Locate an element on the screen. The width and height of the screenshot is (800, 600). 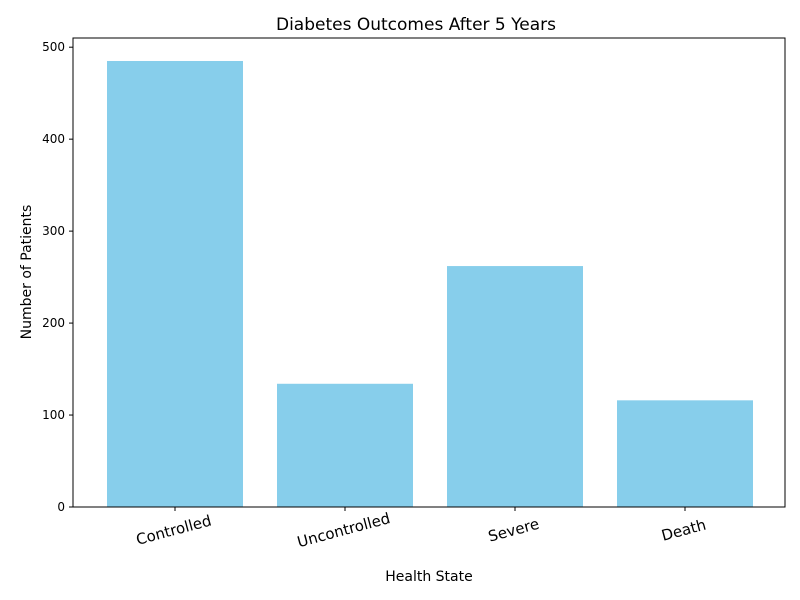
y-tick-label: 300 is located at coordinates (53, 231).